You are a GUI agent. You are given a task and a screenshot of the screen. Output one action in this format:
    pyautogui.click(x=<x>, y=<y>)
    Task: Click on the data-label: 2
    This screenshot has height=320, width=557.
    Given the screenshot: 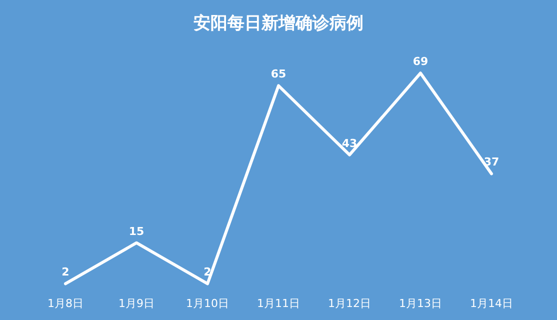 What is the action you would take?
    pyautogui.click(x=66, y=272)
    